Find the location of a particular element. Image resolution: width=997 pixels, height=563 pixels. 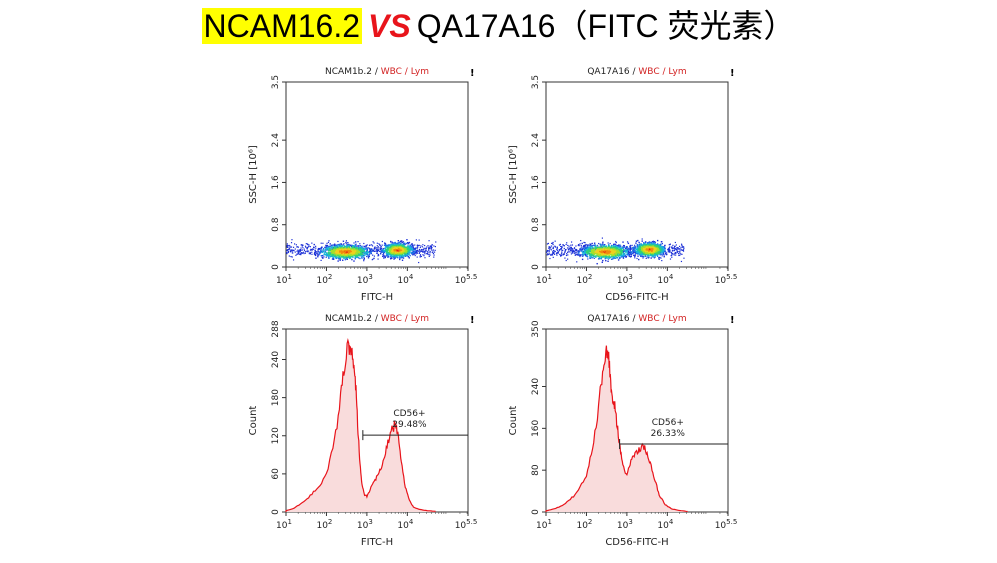

title-ncam: NCAM16.2 is located at coordinates (282, 26).